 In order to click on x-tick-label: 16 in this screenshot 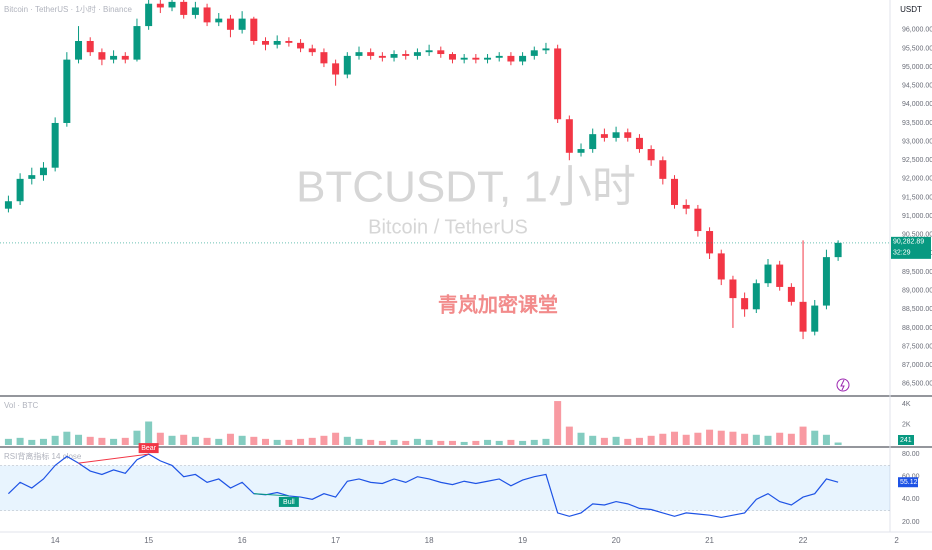, I will do `click(242, 540)`.